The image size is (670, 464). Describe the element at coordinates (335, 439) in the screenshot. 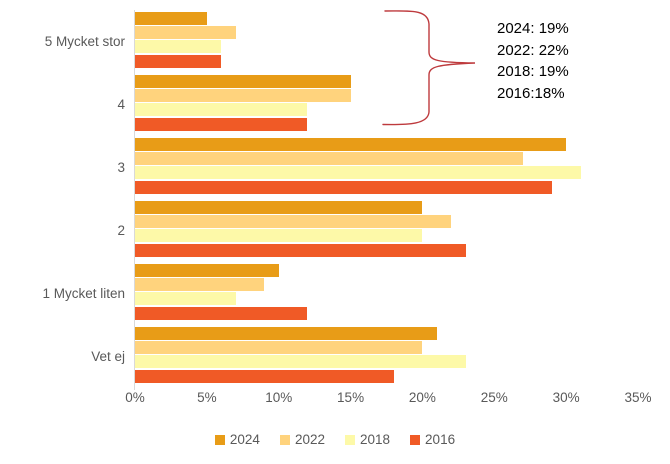

I see `legend: 2024 2022 2018 2016` at that location.